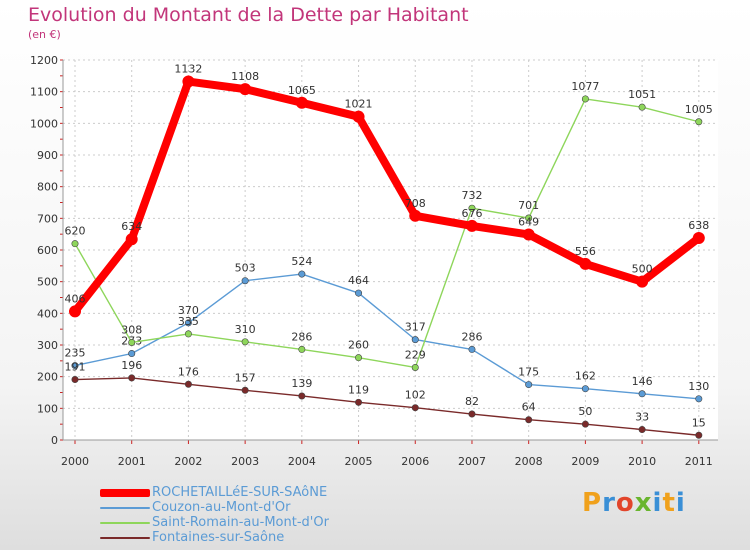 This screenshot has height=550, width=750. What do you see at coordinates (47, 187) in the screenshot?
I see `y-tick-label: 800` at bounding box center [47, 187].